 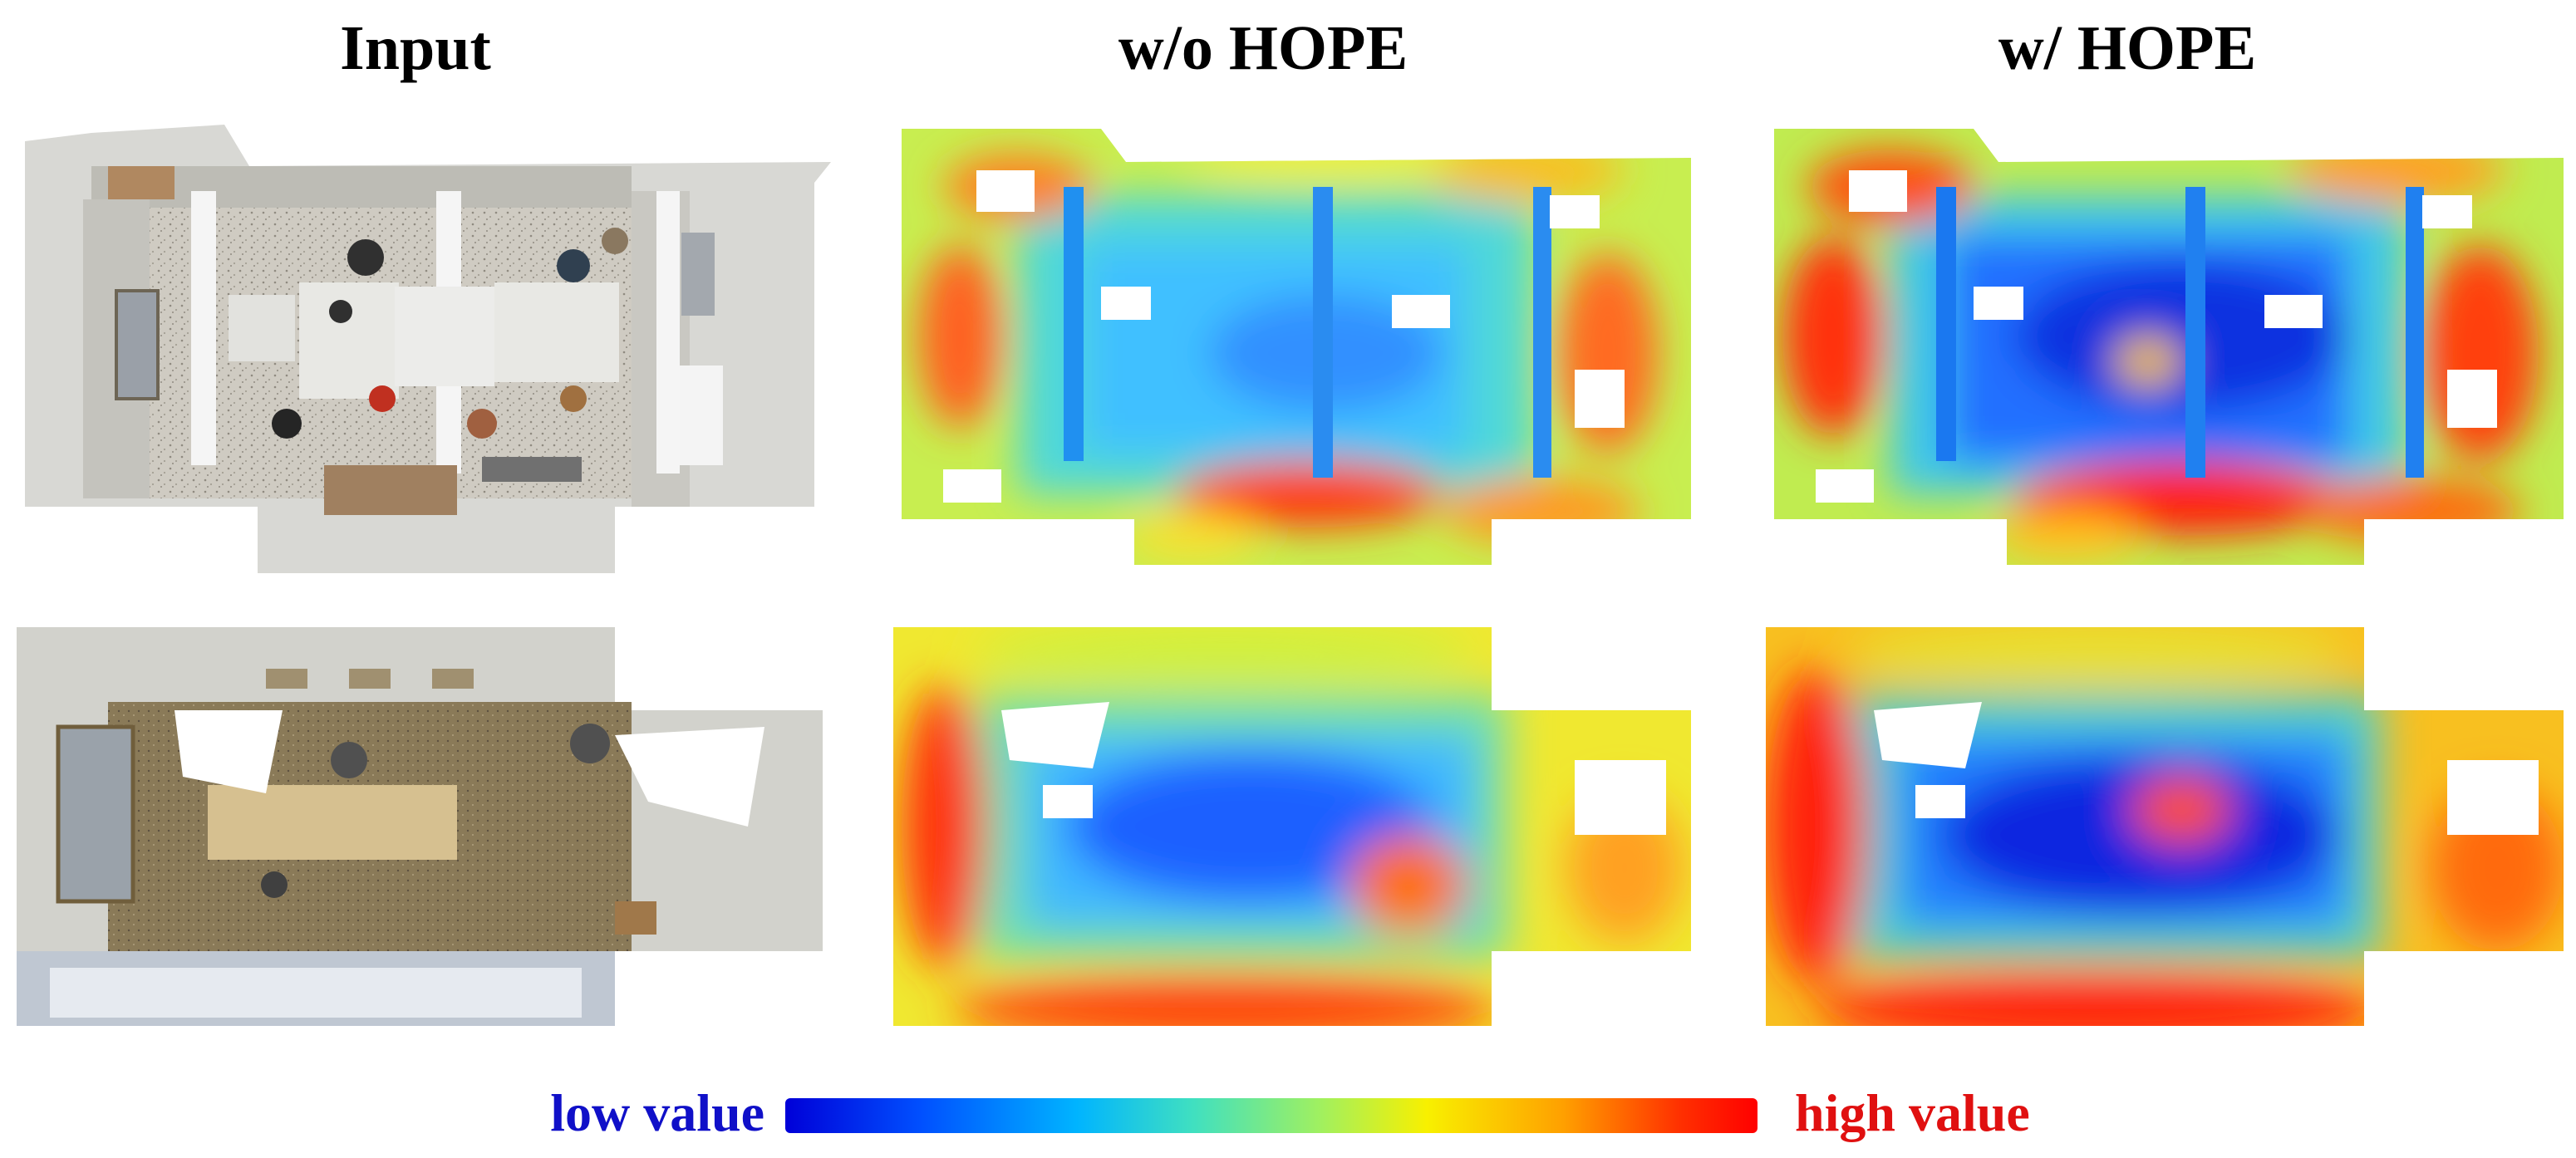 I want to click on input-panel-room2, so click(x=424, y=826).